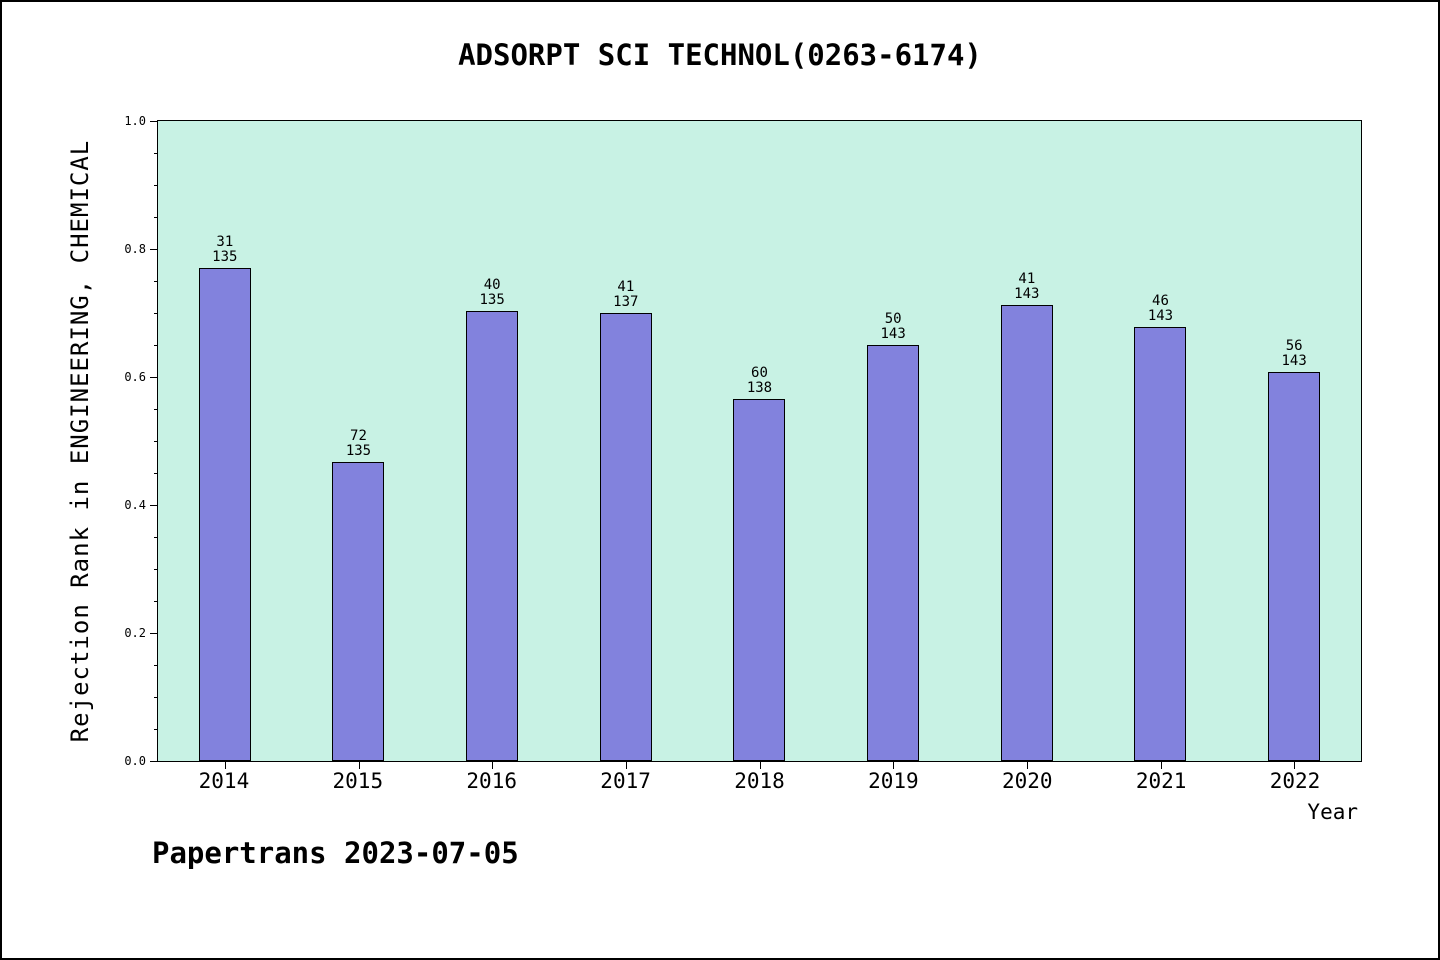 The image size is (1440, 960). What do you see at coordinates (626, 294) in the screenshot?
I see `bar-value-label-2017: 41 137` at bounding box center [626, 294].